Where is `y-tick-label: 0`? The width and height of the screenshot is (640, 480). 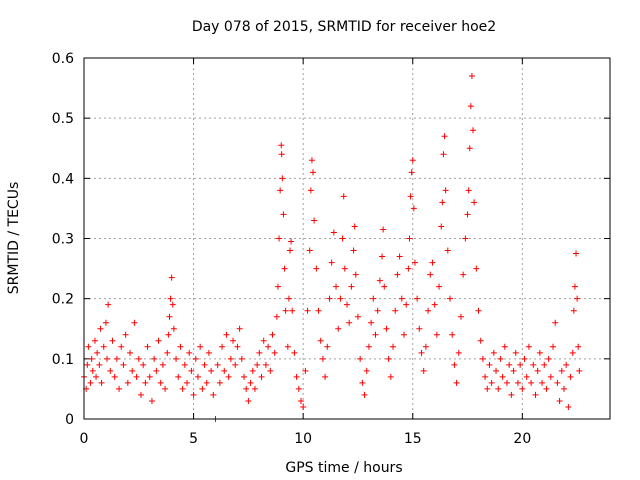 y-tick-label: 0 is located at coordinates (69, 420).